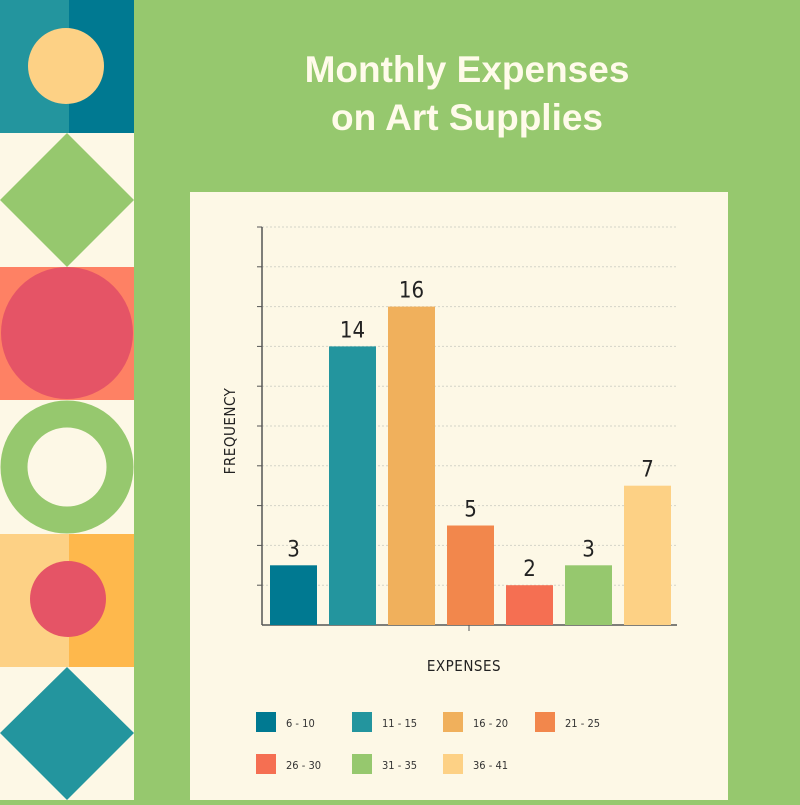 This screenshot has height=805, width=800. What do you see at coordinates (67, 333) in the screenshot?
I see `red-circle` at bounding box center [67, 333].